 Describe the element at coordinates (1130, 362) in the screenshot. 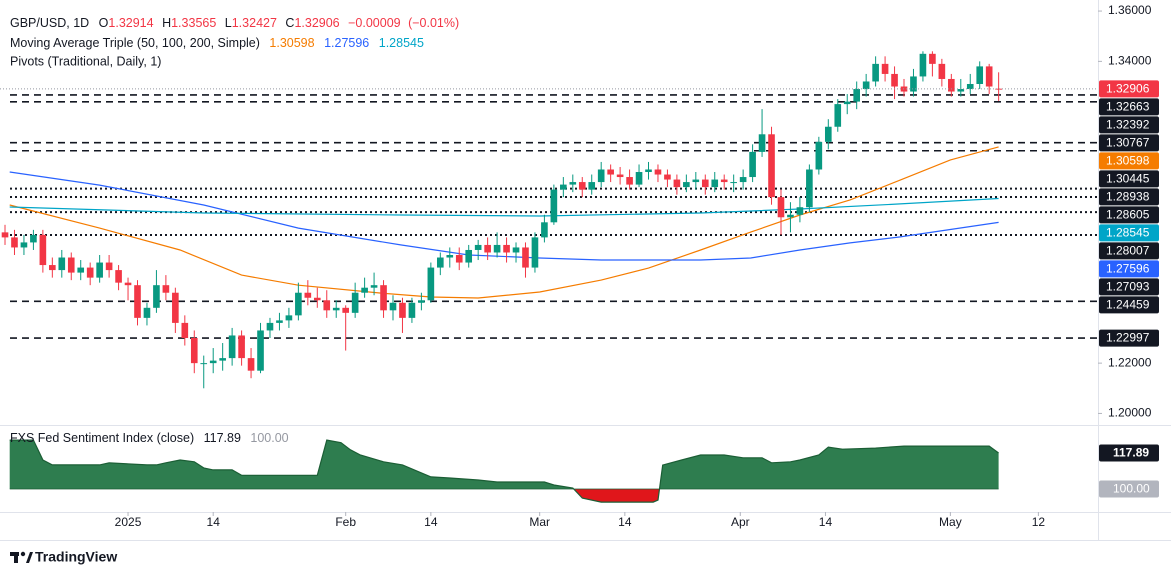

I see `y-tick-label: 1.22000` at that location.